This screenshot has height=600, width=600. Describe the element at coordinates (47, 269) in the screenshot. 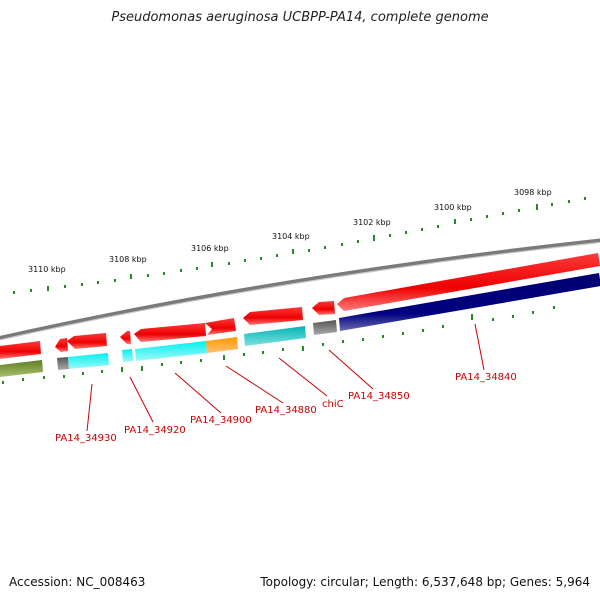

I see `tick-label-3110: 3110 kbp` at that location.